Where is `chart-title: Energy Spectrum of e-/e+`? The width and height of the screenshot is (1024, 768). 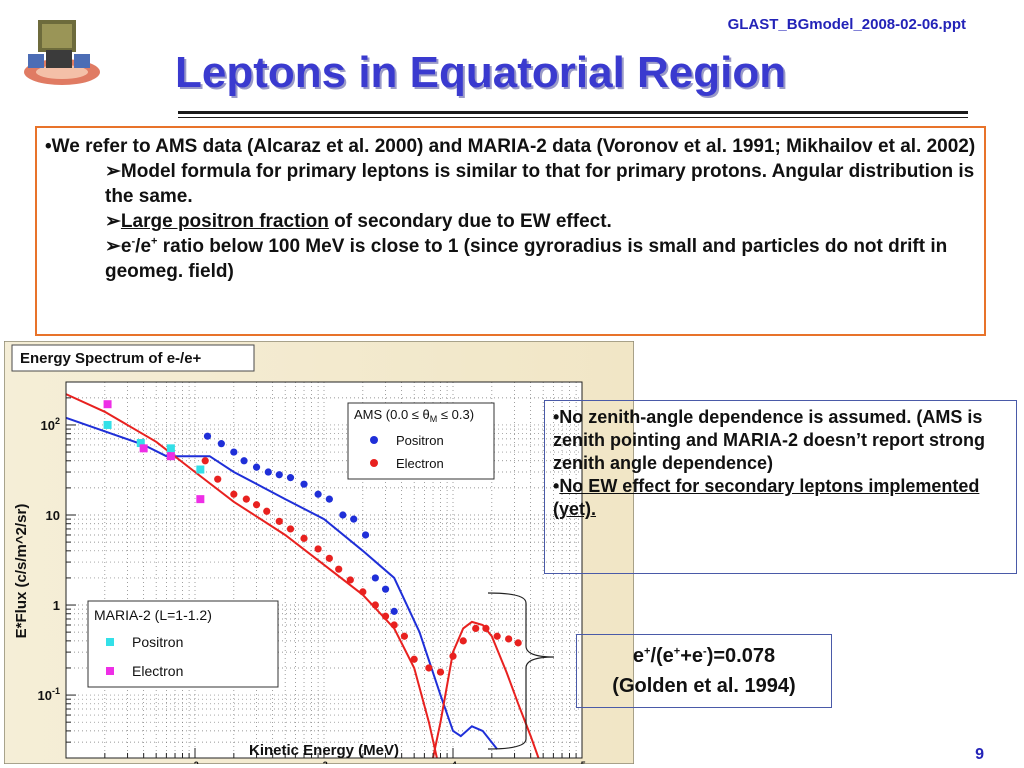
chart-title: Energy Spectrum of e-/e+ is located at coordinates (111, 358).